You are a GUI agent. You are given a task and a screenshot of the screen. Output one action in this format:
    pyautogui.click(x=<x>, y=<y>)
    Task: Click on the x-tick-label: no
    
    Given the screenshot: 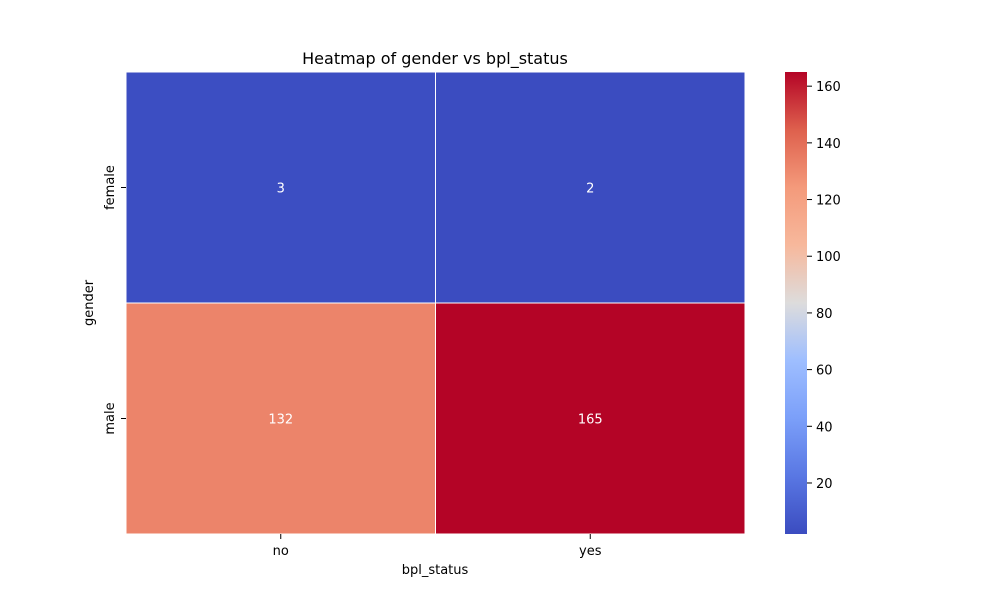 What is the action you would take?
    pyautogui.click(x=281, y=551)
    